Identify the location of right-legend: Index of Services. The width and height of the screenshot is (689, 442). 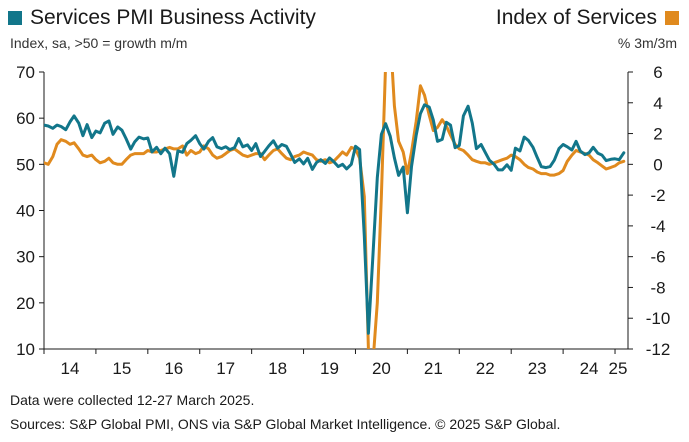
(587, 18).